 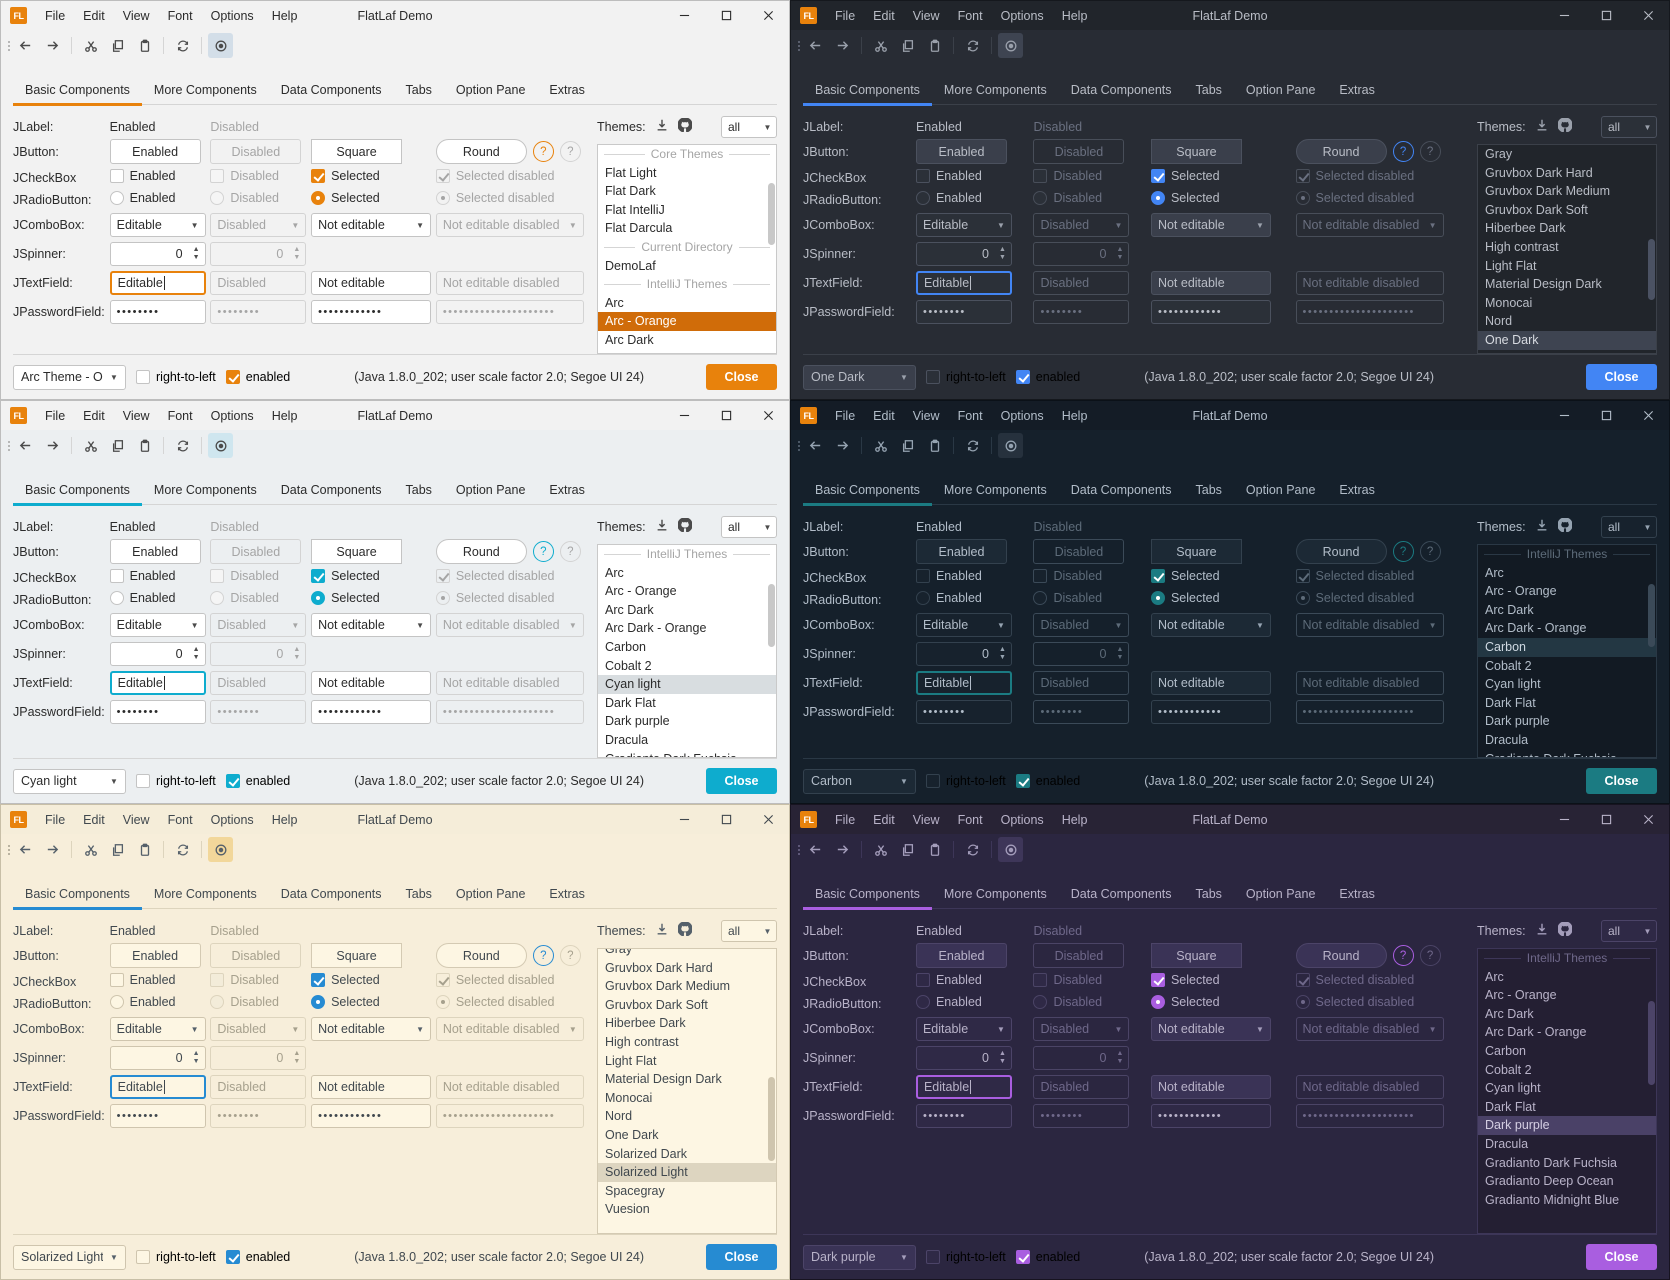 What do you see at coordinates (418, 90) in the screenshot?
I see `tab-tabs: Tabs` at bounding box center [418, 90].